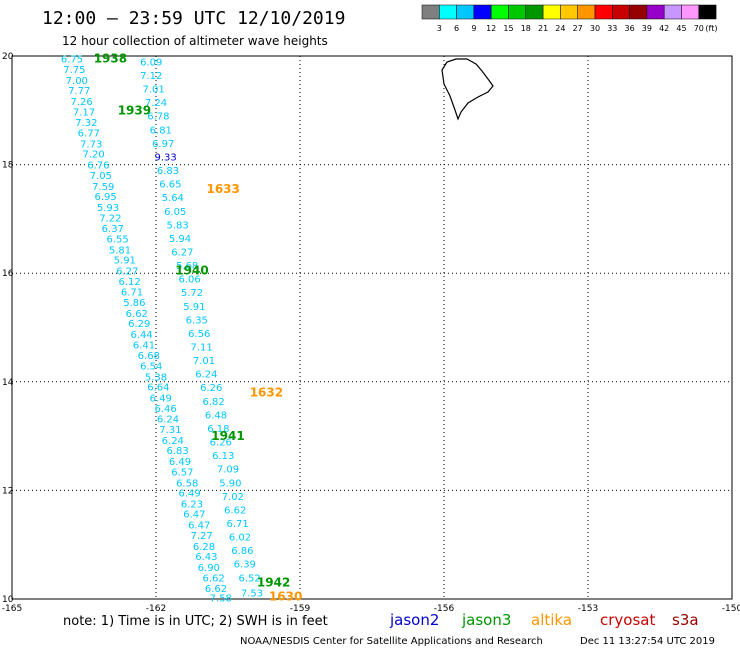 The image size is (740, 650). I want to click on color-scale-label: 36, so click(630, 28).